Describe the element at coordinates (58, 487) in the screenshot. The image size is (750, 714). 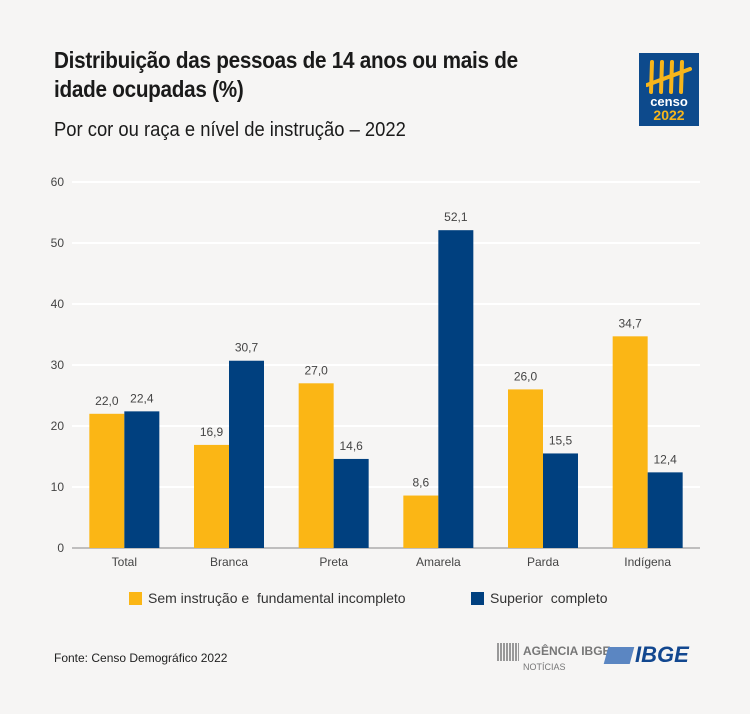
I see `y-tick-label: 10` at that location.